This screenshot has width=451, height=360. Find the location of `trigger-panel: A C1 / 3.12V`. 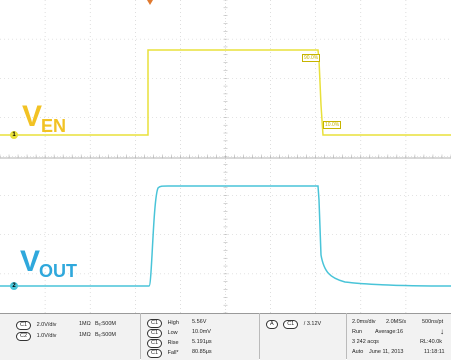

trigger-panel: A C1 / 3.12V is located at coordinates (303, 336).